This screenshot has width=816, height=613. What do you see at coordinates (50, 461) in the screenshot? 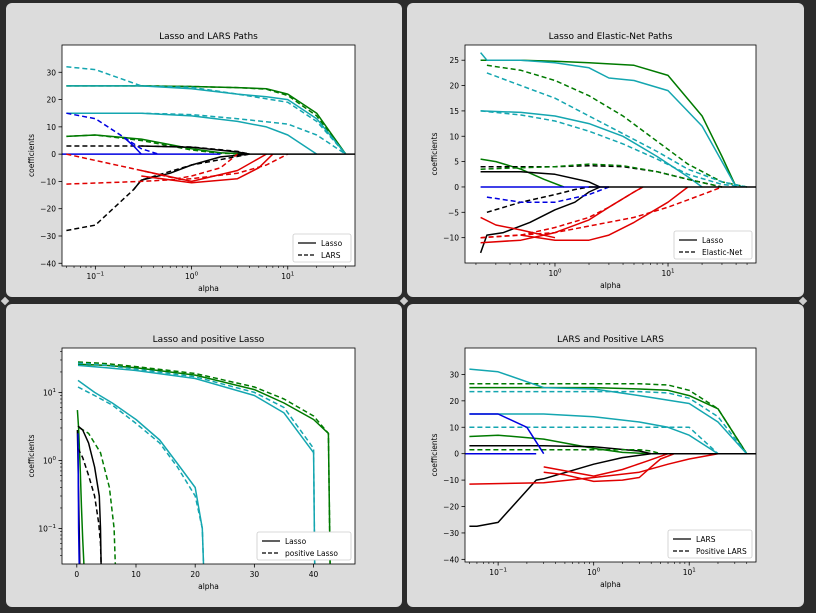
I see `y-tick-label: 10⁰` at bounding box center [50, 461].